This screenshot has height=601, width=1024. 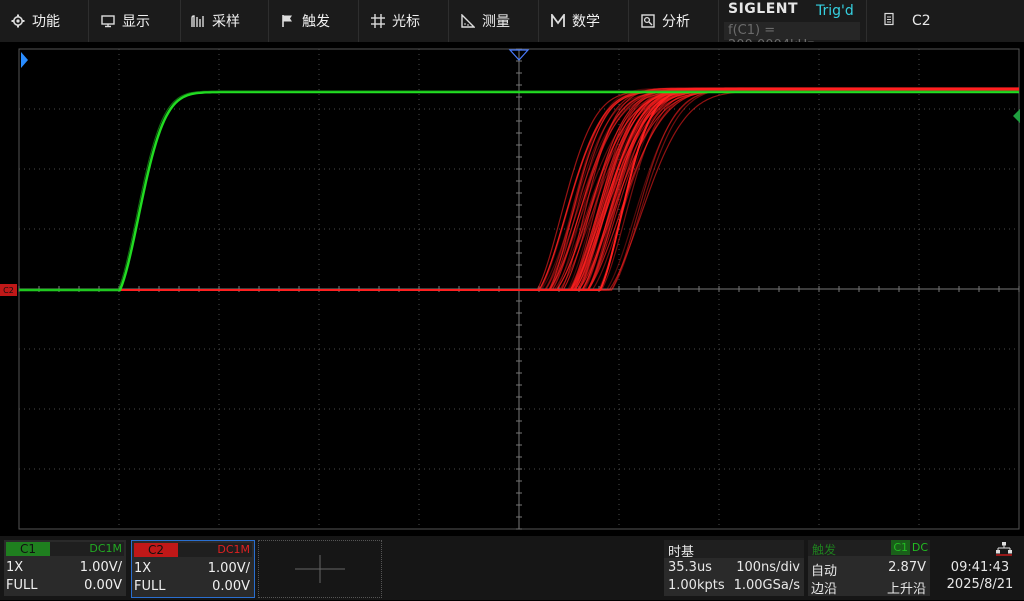 What do you see at coordinates (734, 577) in the screenshot?
I see `timebase-values: 35.3us 100ns/div 1.00kpts 1.00GSa/s` at bounding box center [734, 577].